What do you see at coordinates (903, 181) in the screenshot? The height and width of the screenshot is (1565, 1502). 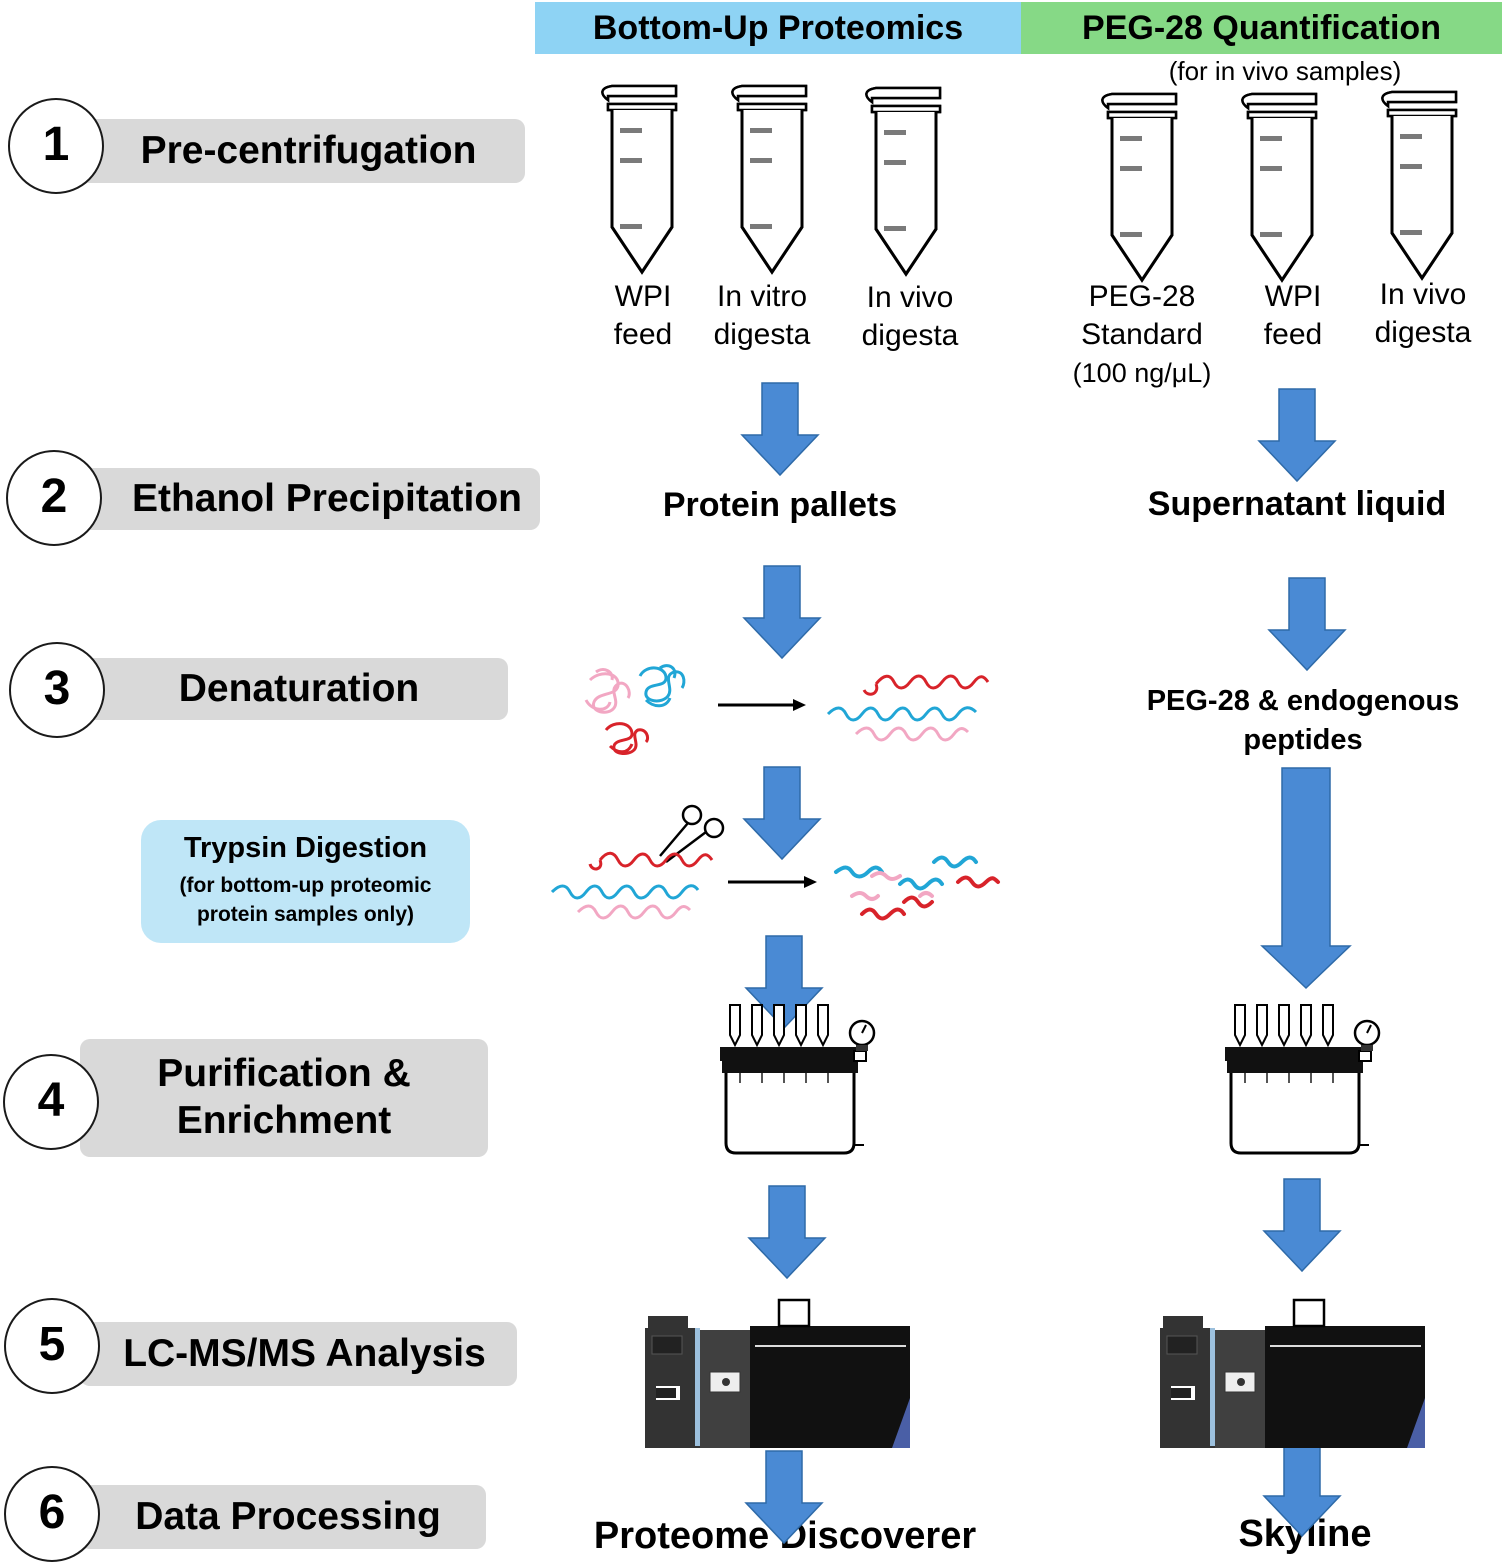 I see `tube-in-vivo-digesta-icon` at bounding box center [903, 181].